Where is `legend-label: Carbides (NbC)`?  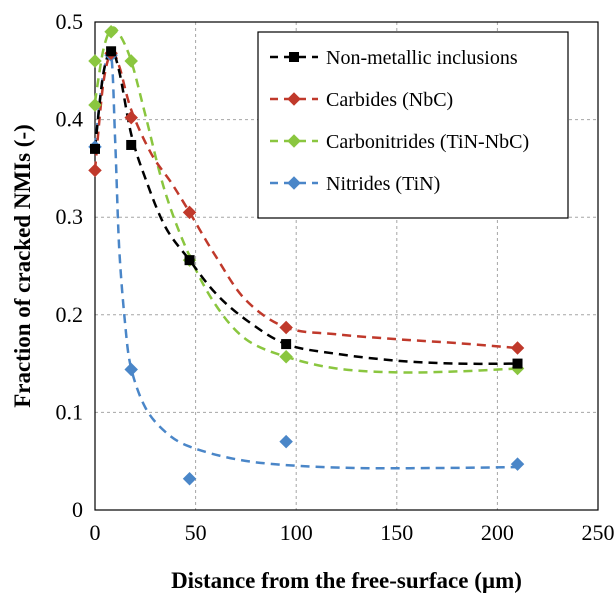
legend-label: Carbides (NbC) is located at coordinates (389, 100).